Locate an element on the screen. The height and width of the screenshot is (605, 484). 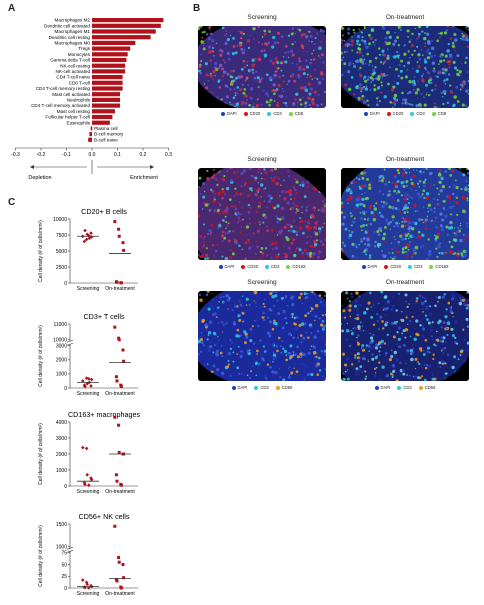
y-tick-label-3: 3000 is located at coordinates (61, 439).